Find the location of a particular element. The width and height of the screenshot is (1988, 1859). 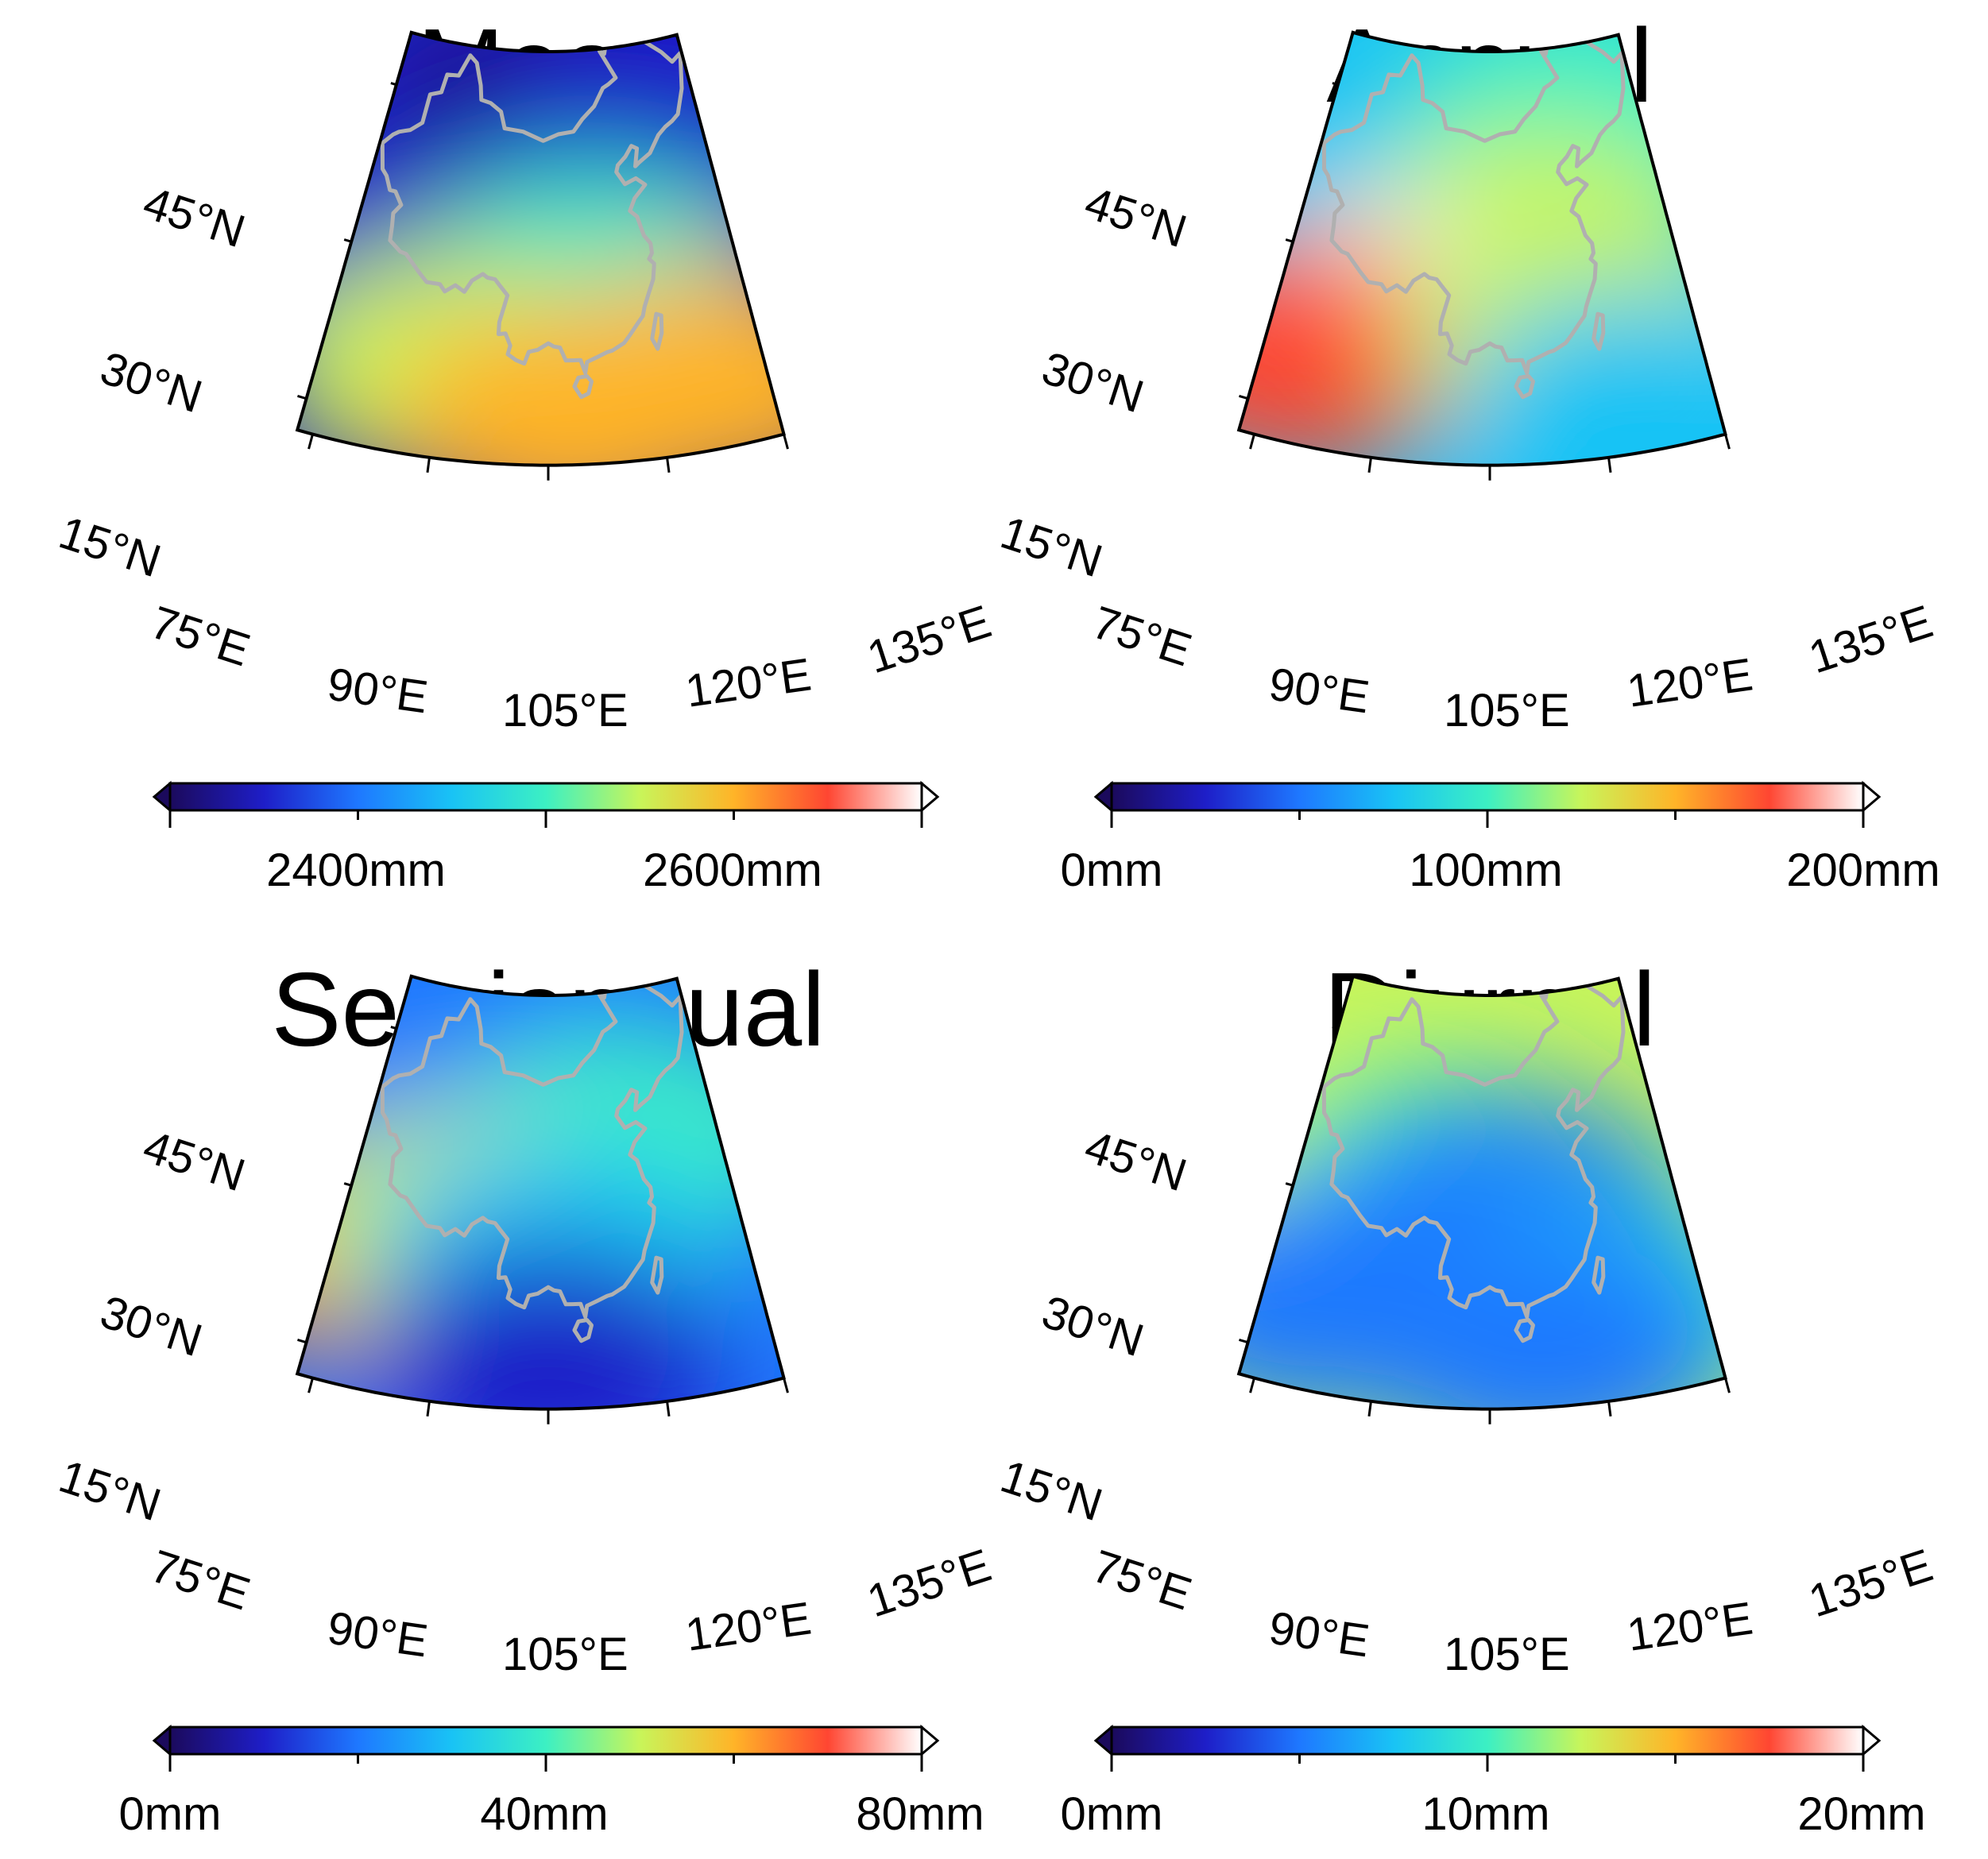

colorbar-label: 2600mm is located at coordinates (732, 870).